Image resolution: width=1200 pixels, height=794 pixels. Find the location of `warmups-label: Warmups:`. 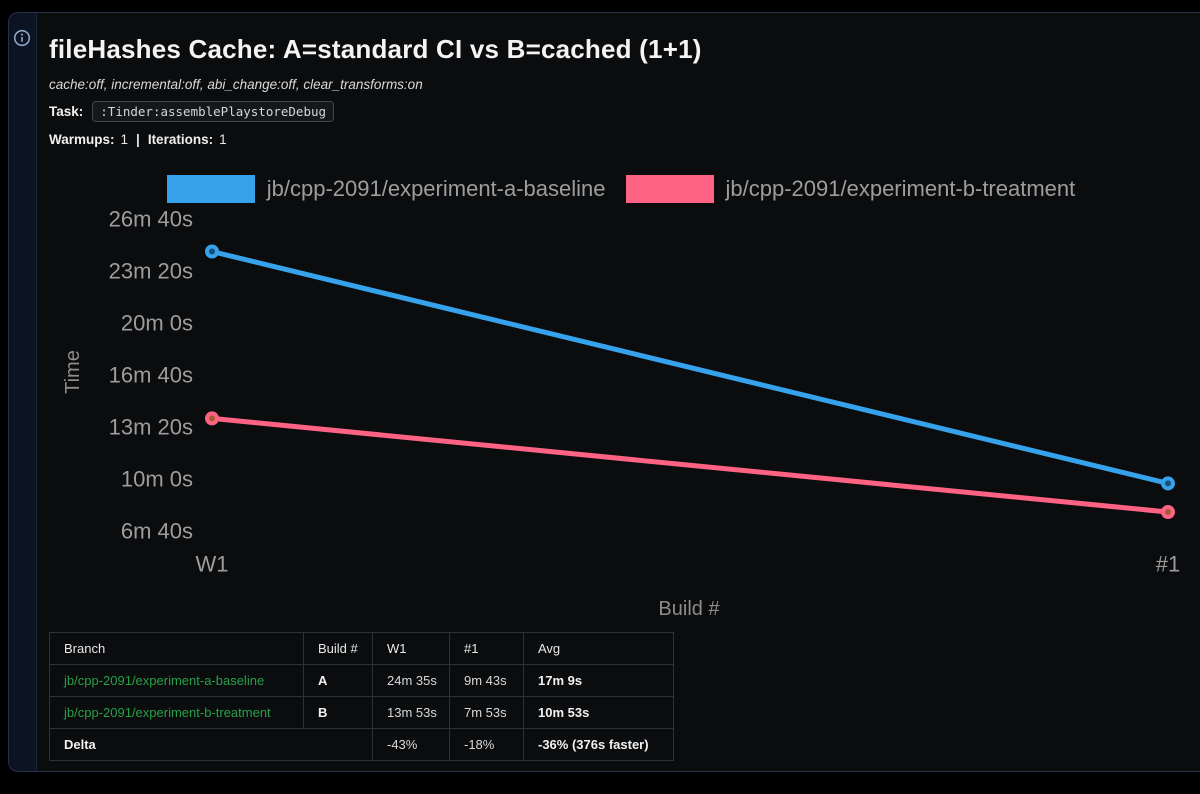

warmups-label: Warmups: is located at coordinates (82, 139).